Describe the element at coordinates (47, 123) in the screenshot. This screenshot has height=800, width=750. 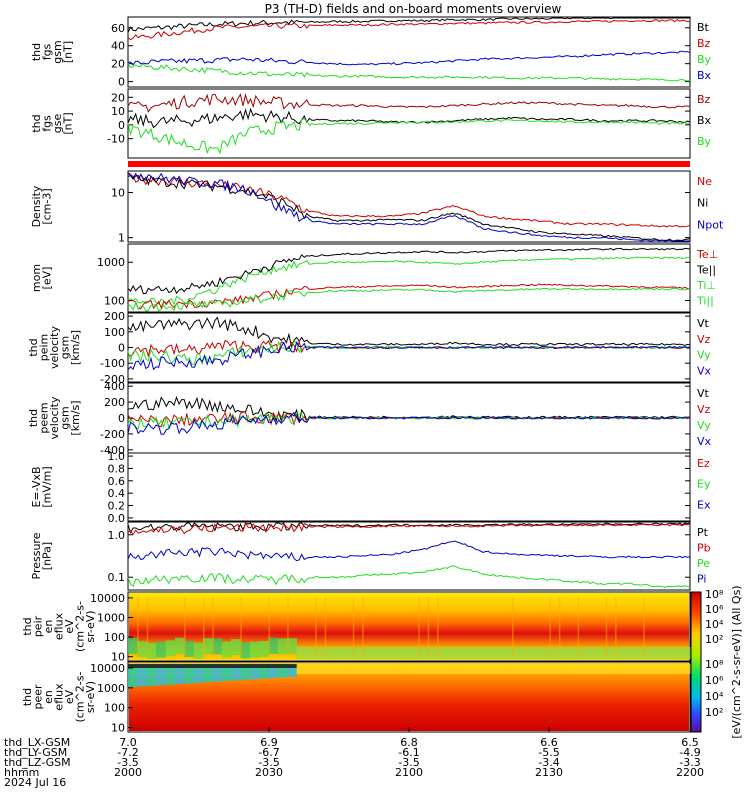
I see `ylabel-line: fgs` at that location.